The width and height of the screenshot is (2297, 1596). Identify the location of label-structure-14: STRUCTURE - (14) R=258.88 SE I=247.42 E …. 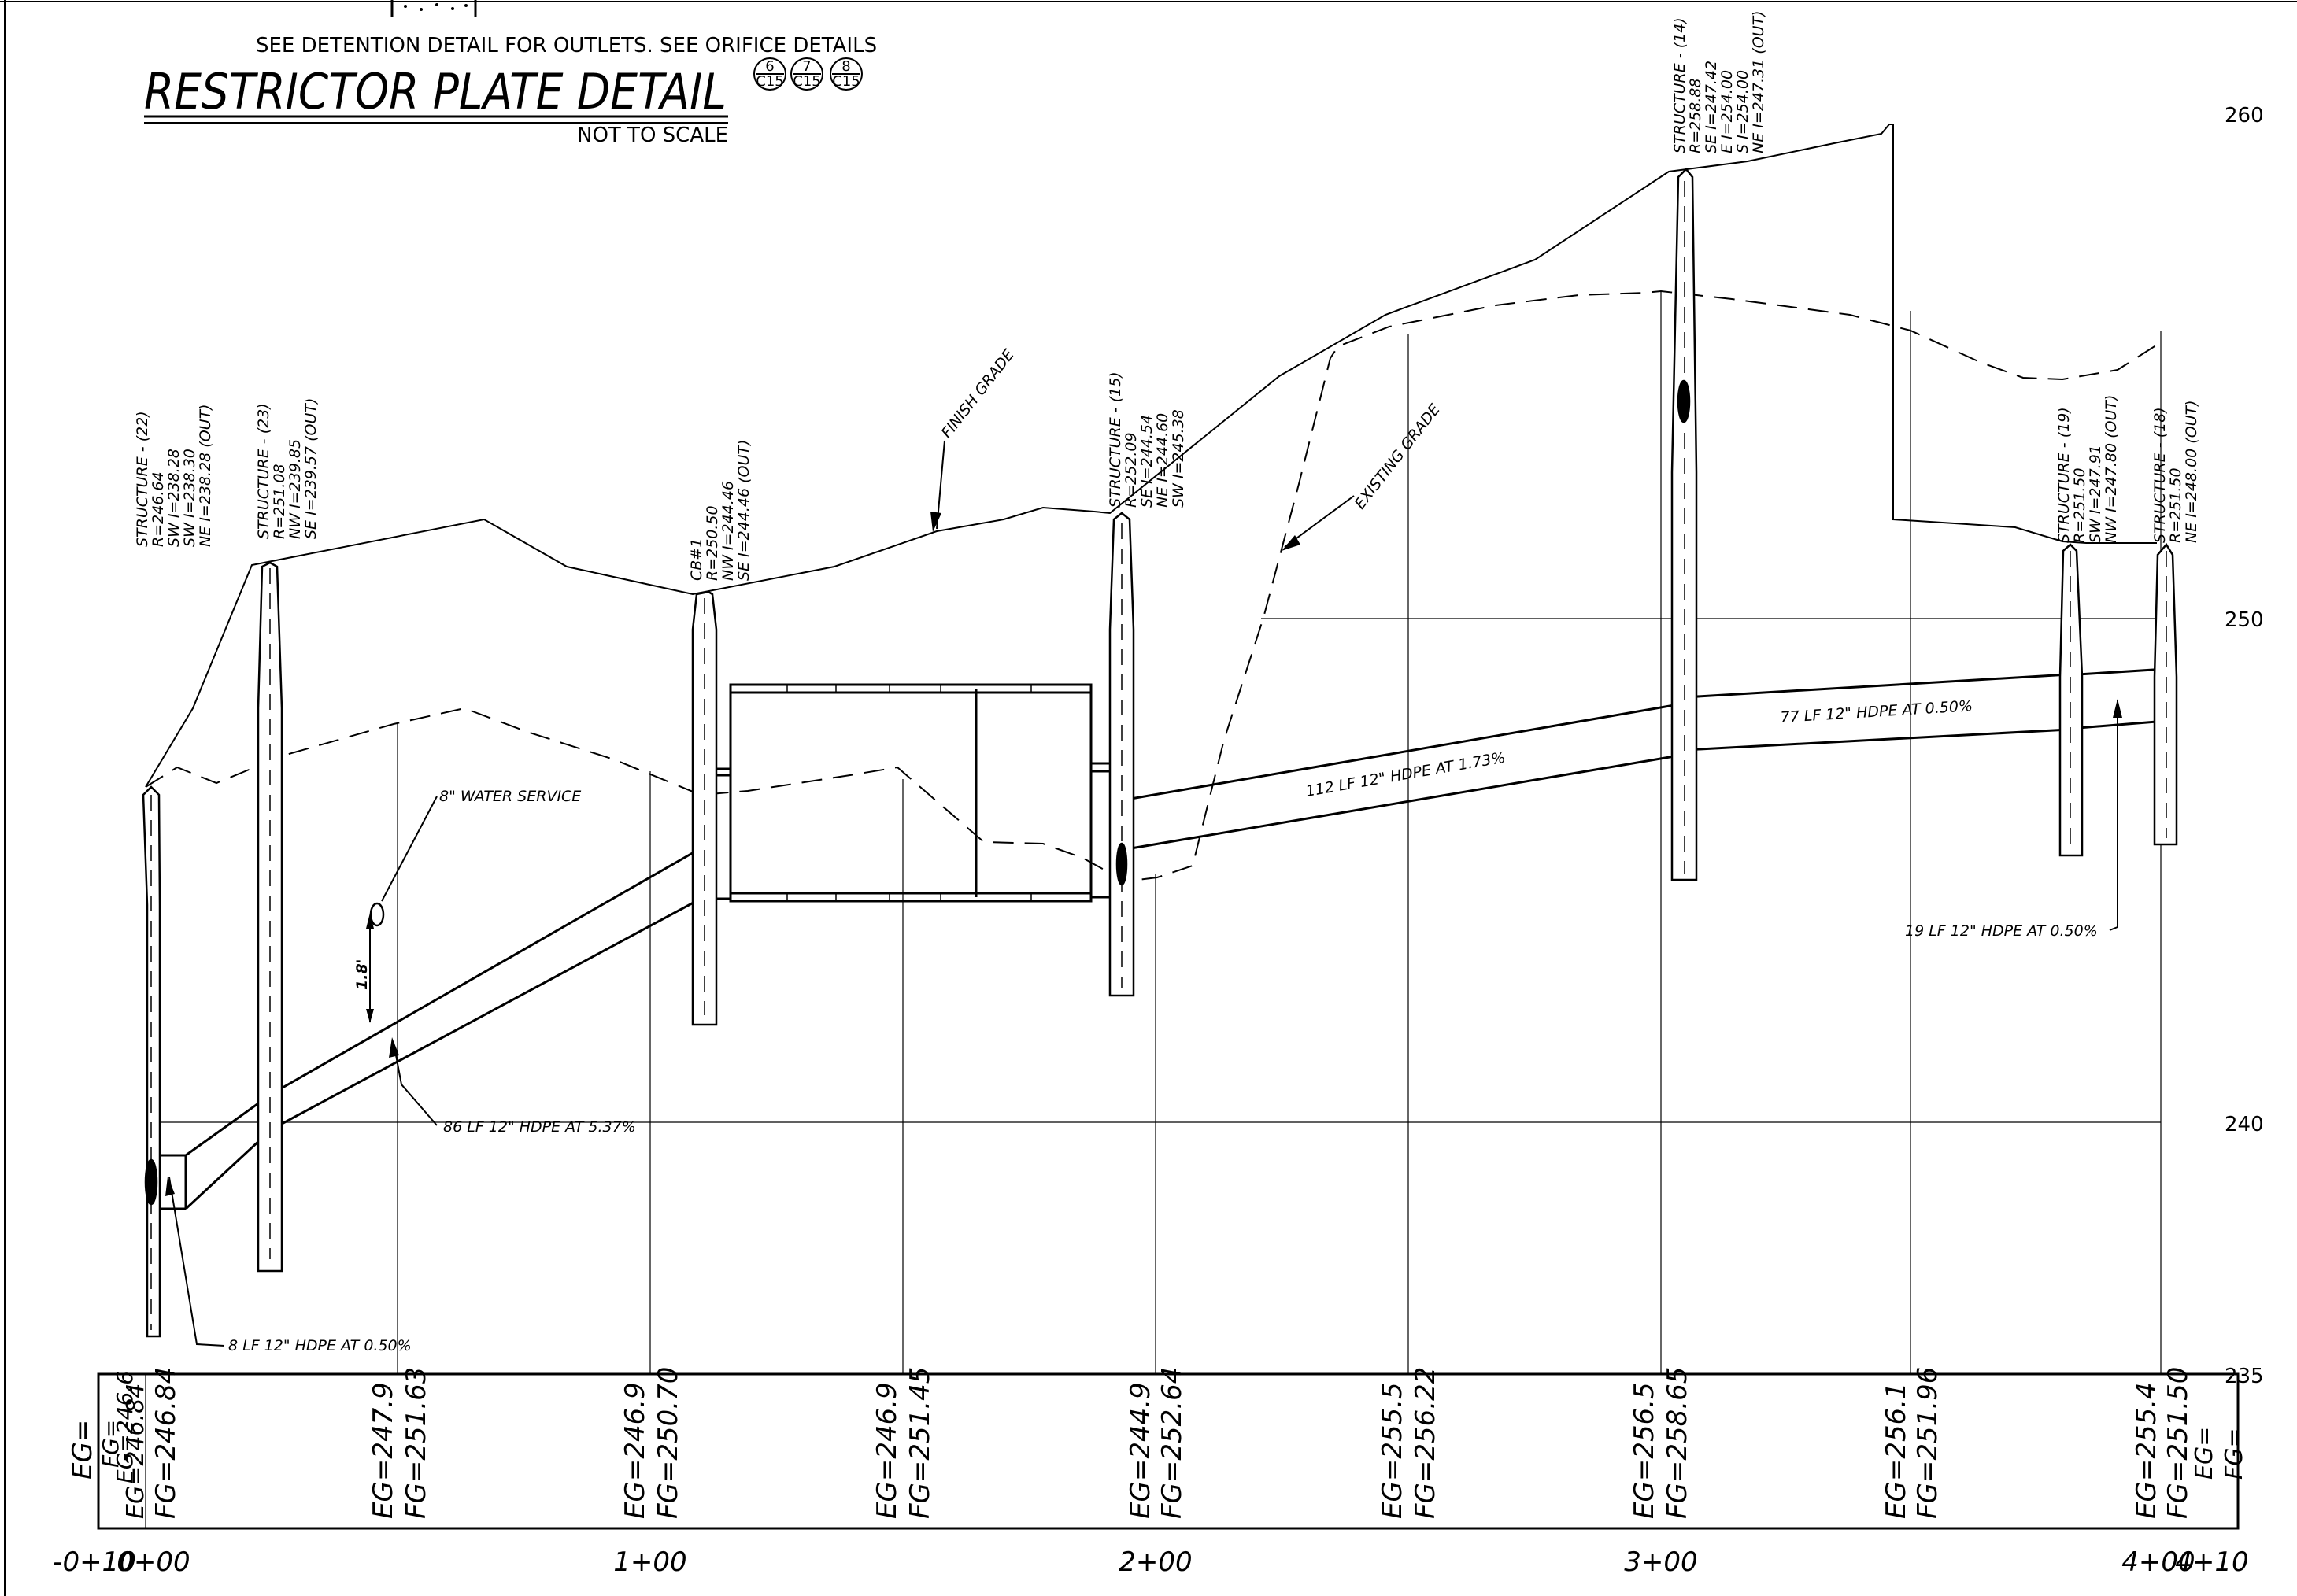
(1719, 81).